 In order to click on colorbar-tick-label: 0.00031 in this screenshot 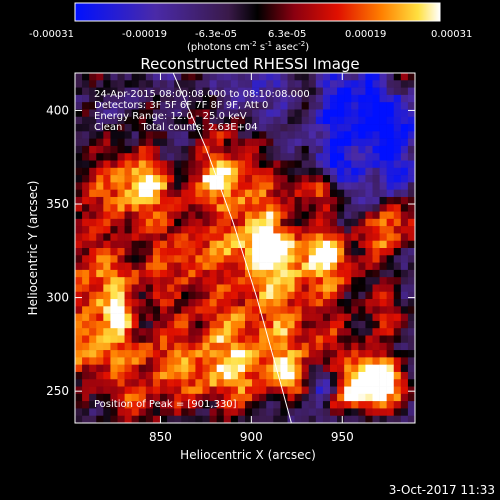, I will do `click(451, 34)`.